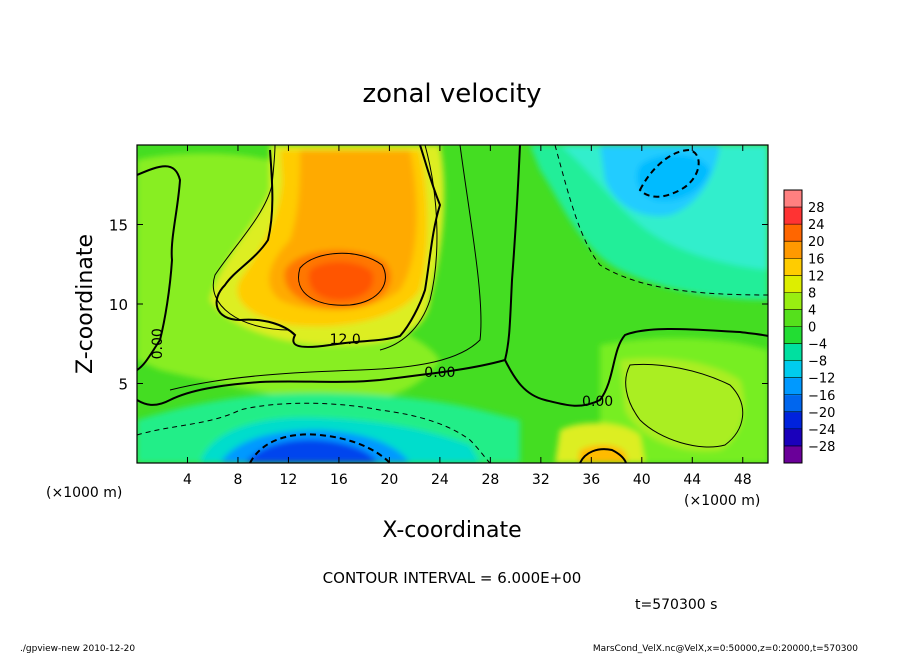 This screenshot has height=654, width=904. Describe the element at coordinates (381, 369) in the screenshot. I see `contour-labels: 12.0 0.00 0.00 0.00` at that location.